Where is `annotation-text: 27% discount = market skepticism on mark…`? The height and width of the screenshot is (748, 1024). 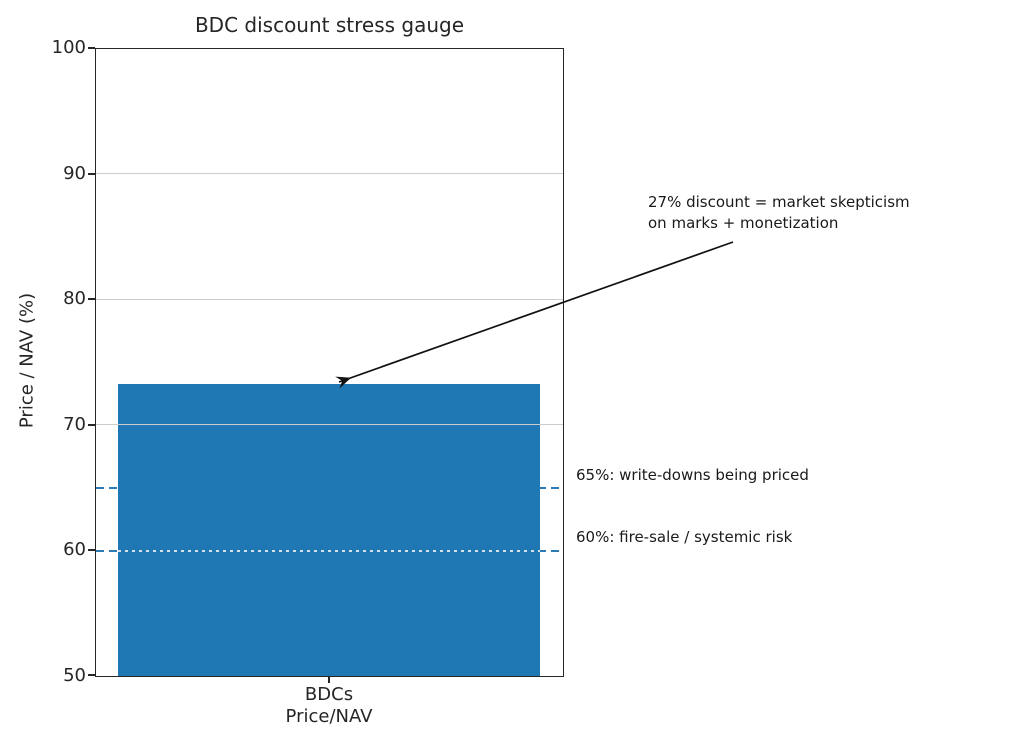
annotation-text: 27% discount = market skepticism on mark… is located at coordinates (779, 213).